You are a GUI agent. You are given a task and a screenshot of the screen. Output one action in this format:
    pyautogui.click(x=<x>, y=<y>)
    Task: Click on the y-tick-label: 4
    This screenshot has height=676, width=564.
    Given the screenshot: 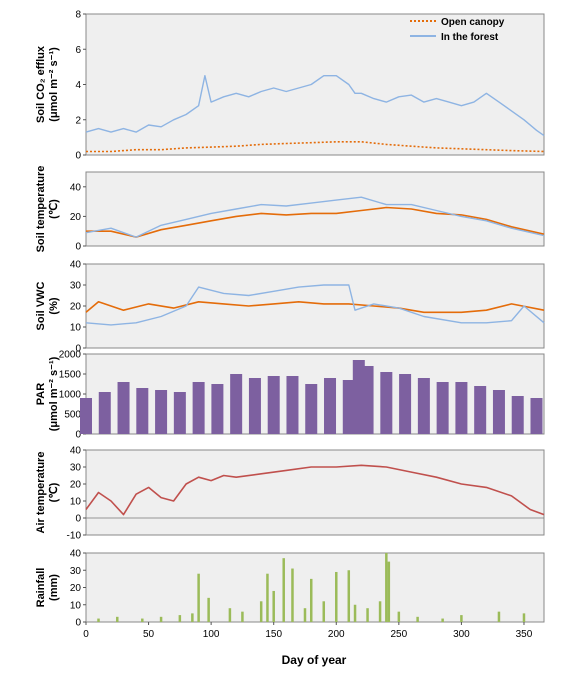 What is the action you would take?
    pyautogui.click(x=78, y=85)
    